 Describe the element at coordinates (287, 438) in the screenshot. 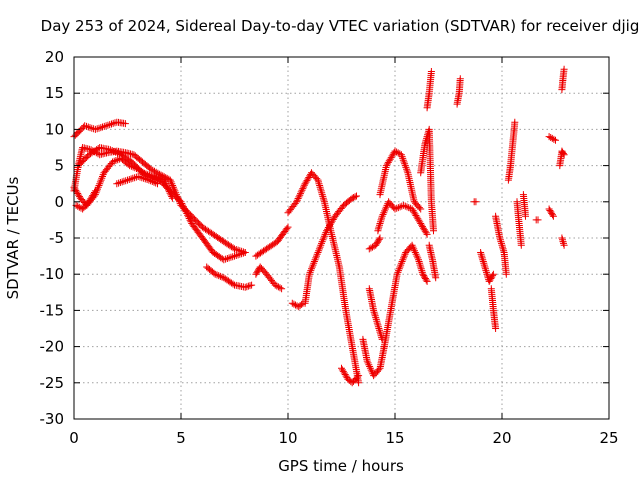

I see `x-tick-label: 10` at that location.